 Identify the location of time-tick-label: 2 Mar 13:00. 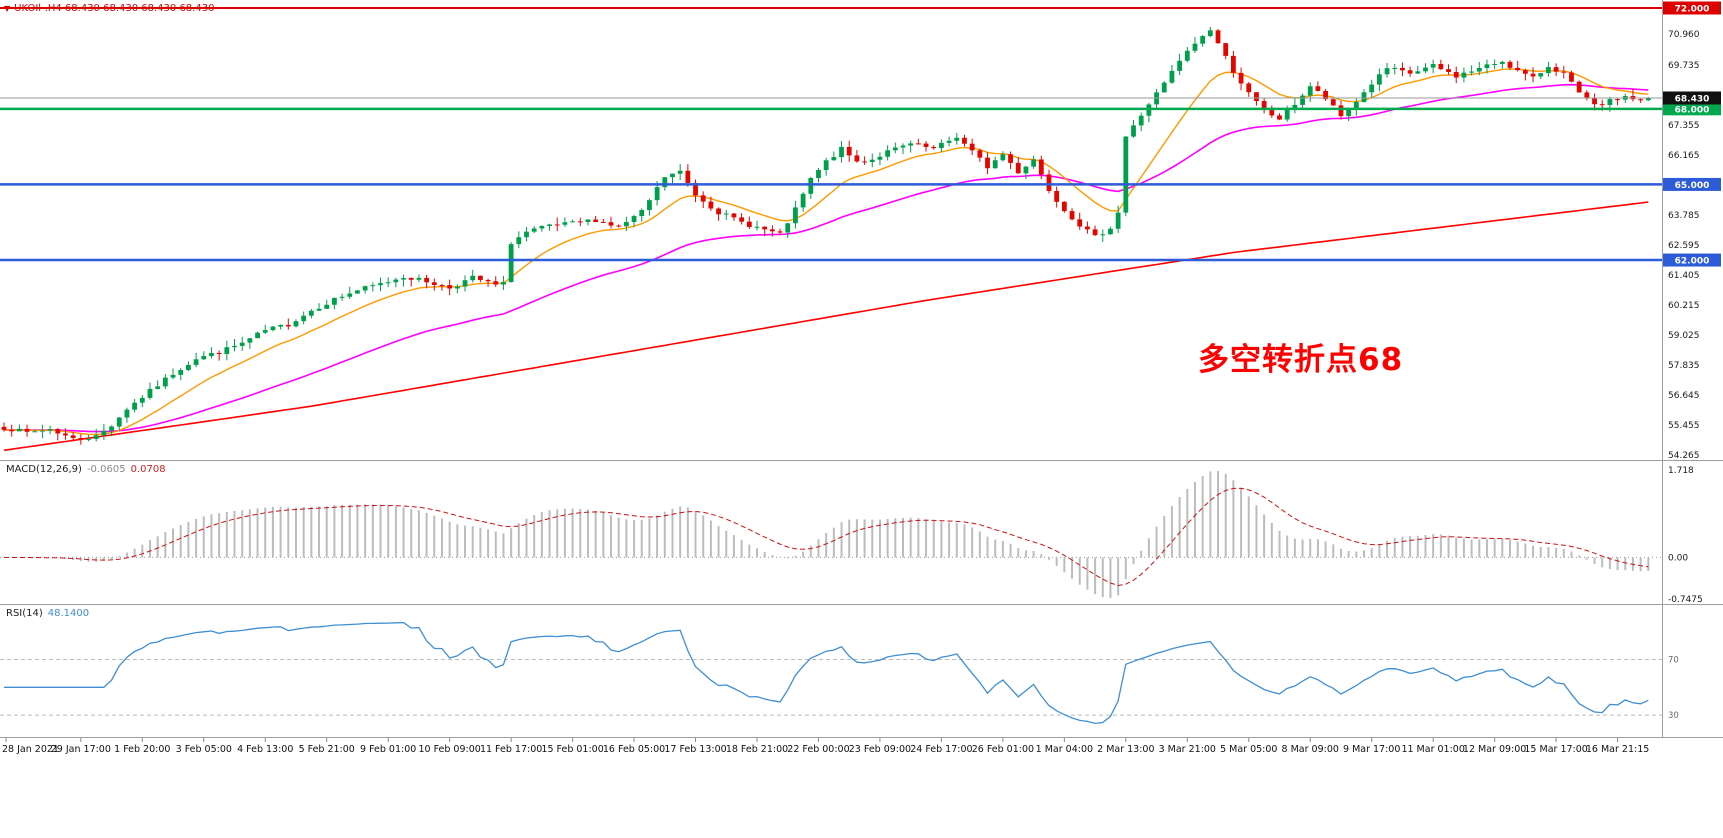
(1125, 749).